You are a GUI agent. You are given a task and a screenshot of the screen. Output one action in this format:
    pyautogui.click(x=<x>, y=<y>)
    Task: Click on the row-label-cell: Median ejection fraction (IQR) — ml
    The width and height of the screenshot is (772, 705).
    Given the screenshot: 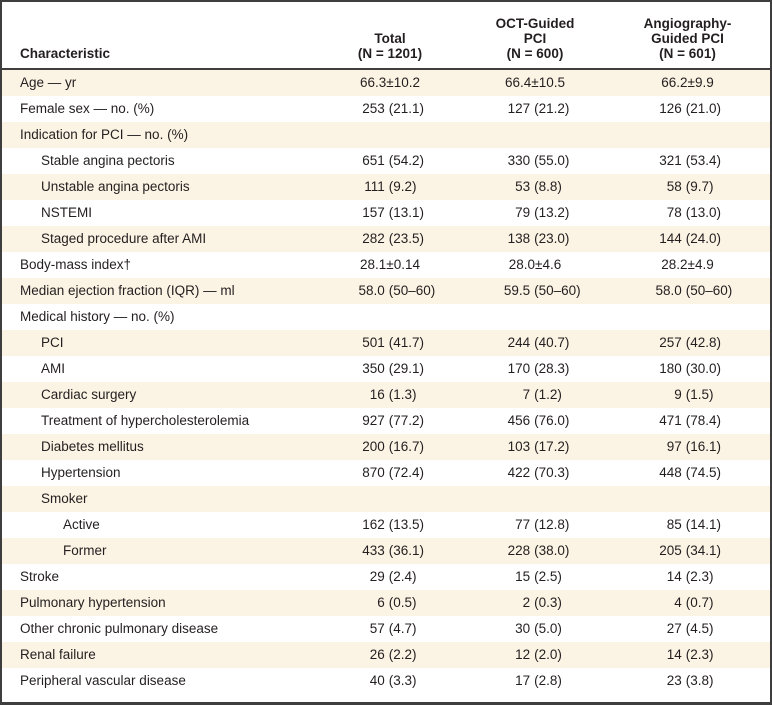 What is the action you would take?
    pyautogui.click(x=158, y=291)
    